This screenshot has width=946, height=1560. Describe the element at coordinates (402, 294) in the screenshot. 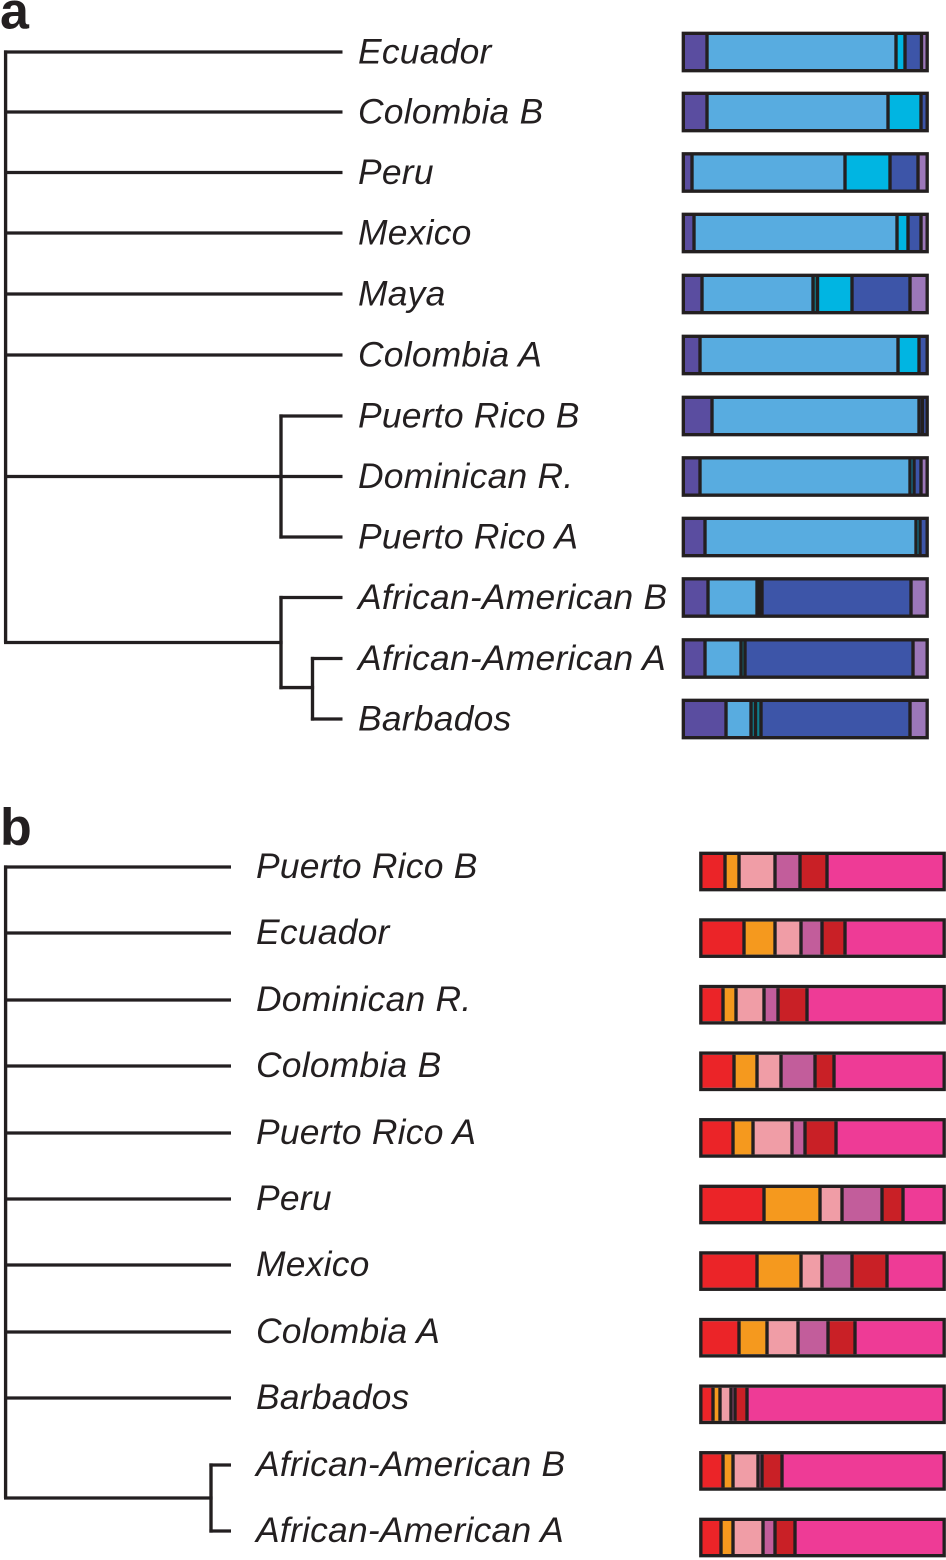

I see `svg-text: Maya` at that location.